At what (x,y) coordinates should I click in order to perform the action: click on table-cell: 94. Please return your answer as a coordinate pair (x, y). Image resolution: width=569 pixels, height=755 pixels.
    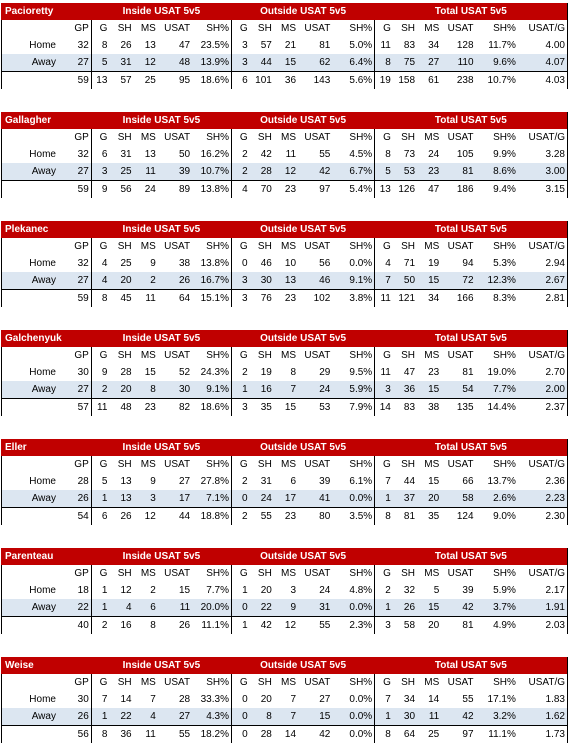
    Looking at the image, I should click on (458, 263).